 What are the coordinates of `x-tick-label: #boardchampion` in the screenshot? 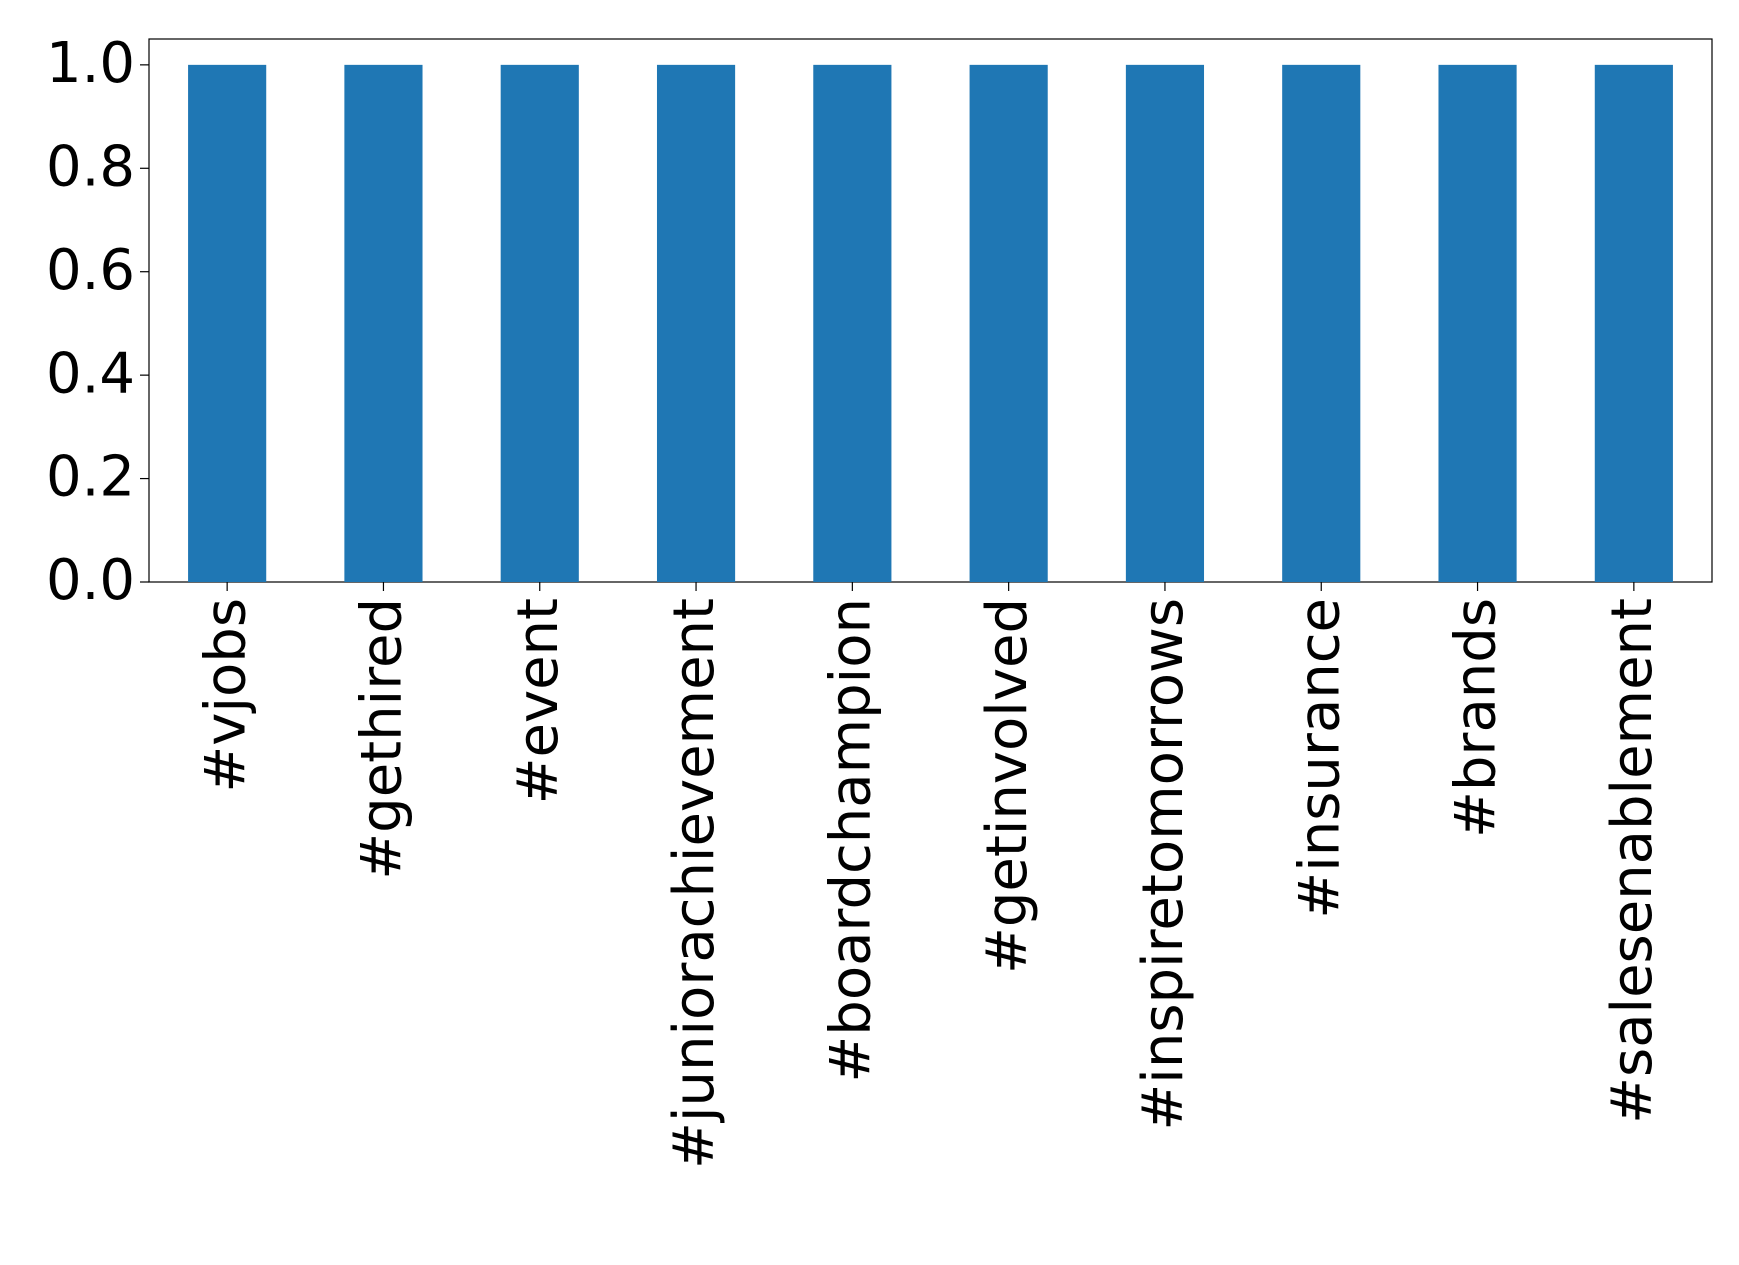 It's located at (850, 840).